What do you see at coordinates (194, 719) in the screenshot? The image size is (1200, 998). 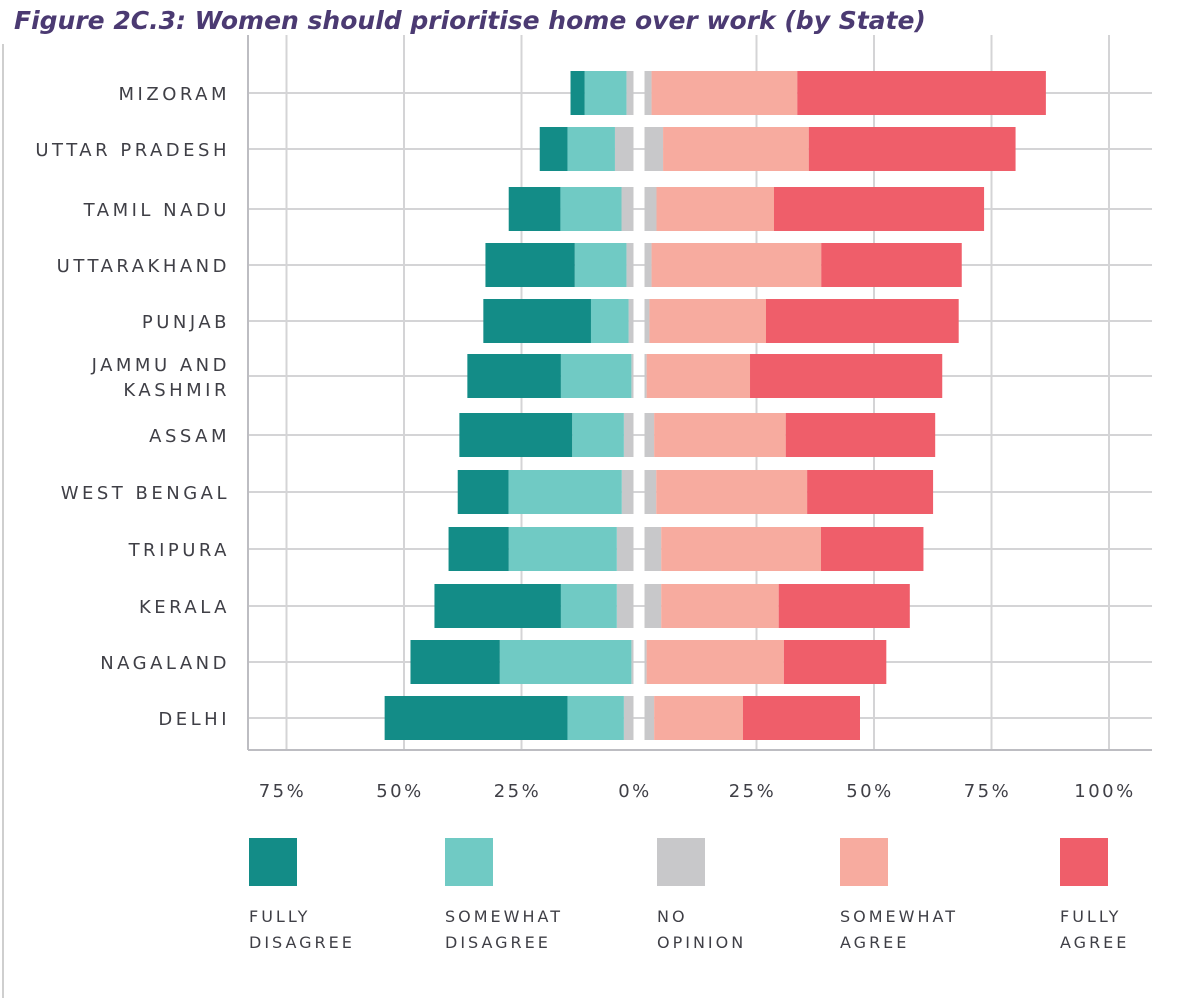 I see `category-label: DELHI` at bounding box center [194, 719].